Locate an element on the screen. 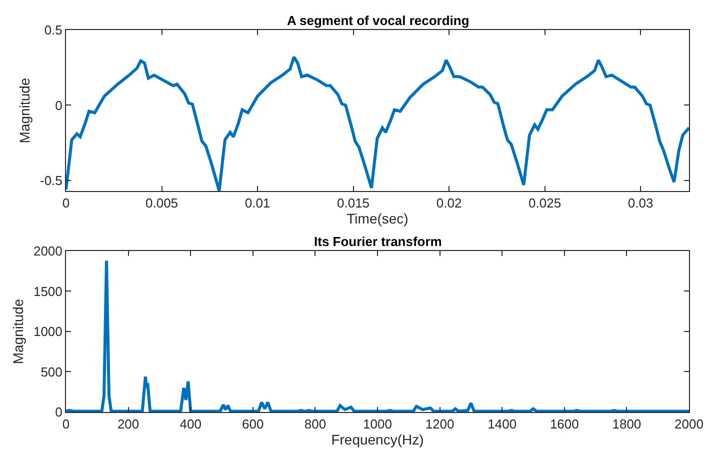 The height and width of the screenshot is (460, 715). y-tick-label: 500 is located at coordinates (51, 372).